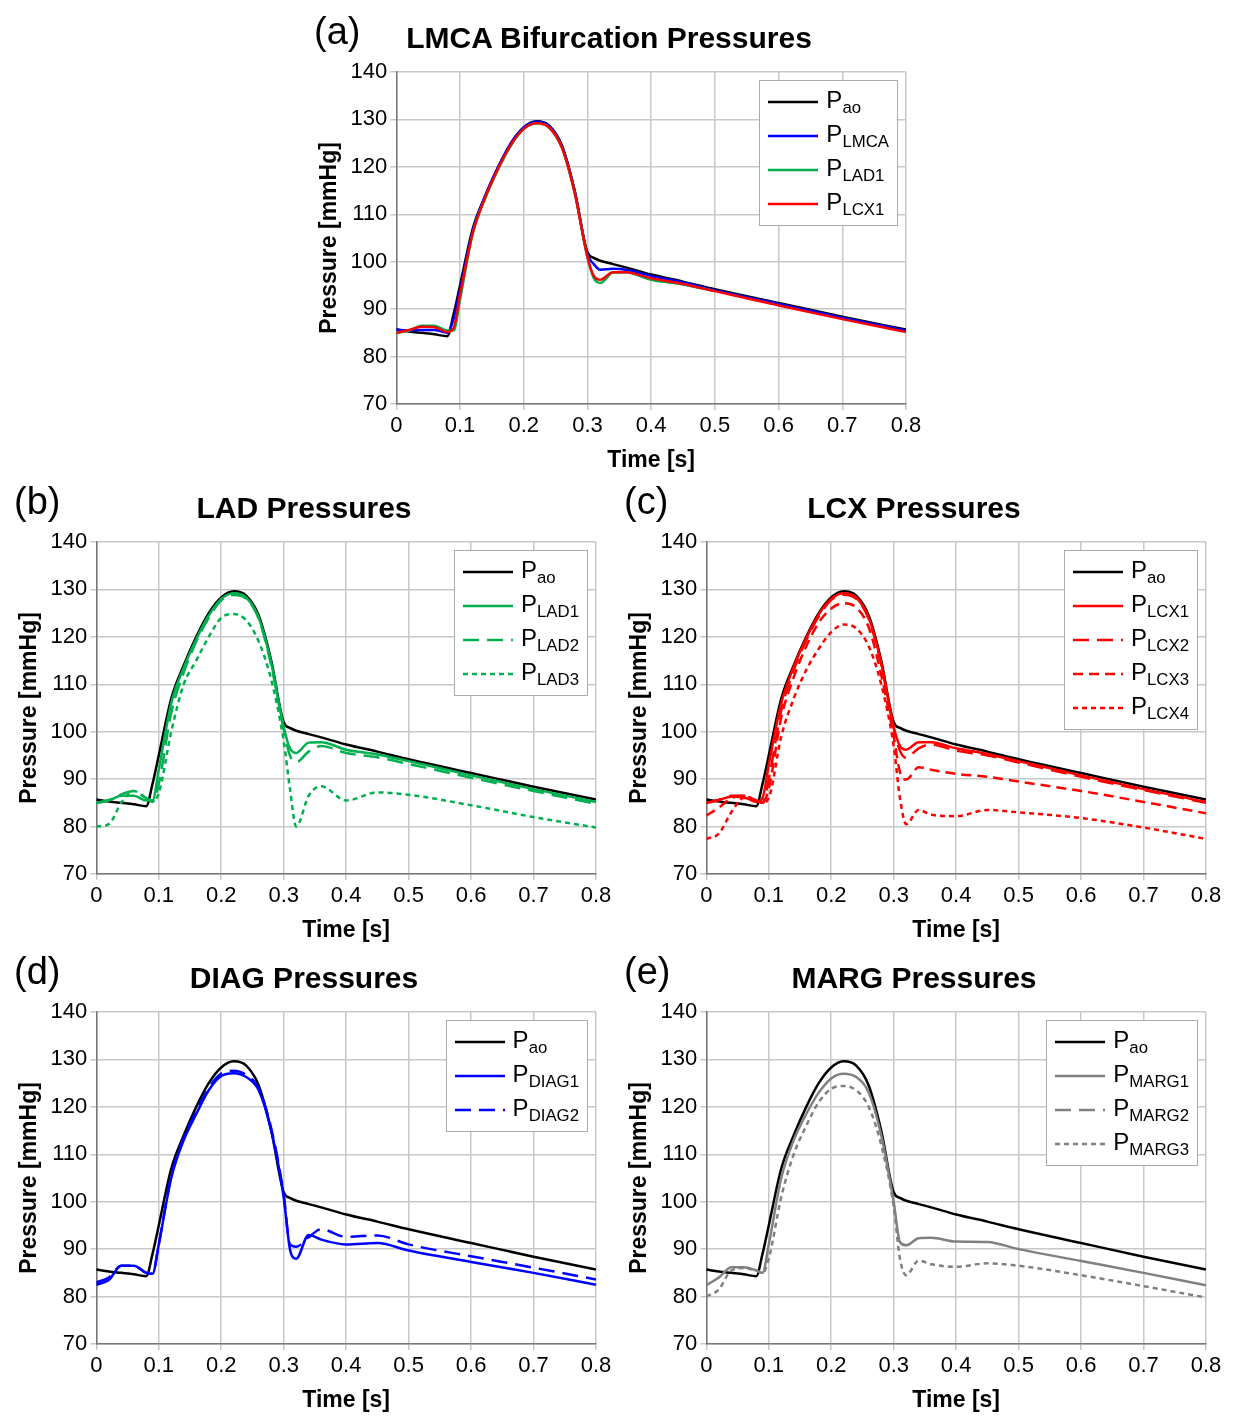 The image size is (1236, 1425). What do you see at coordinates (1151, 1076) in the screenshot?
I see `legend-label: P$_{MARG1}$` at bounding box center [1151, 1076].